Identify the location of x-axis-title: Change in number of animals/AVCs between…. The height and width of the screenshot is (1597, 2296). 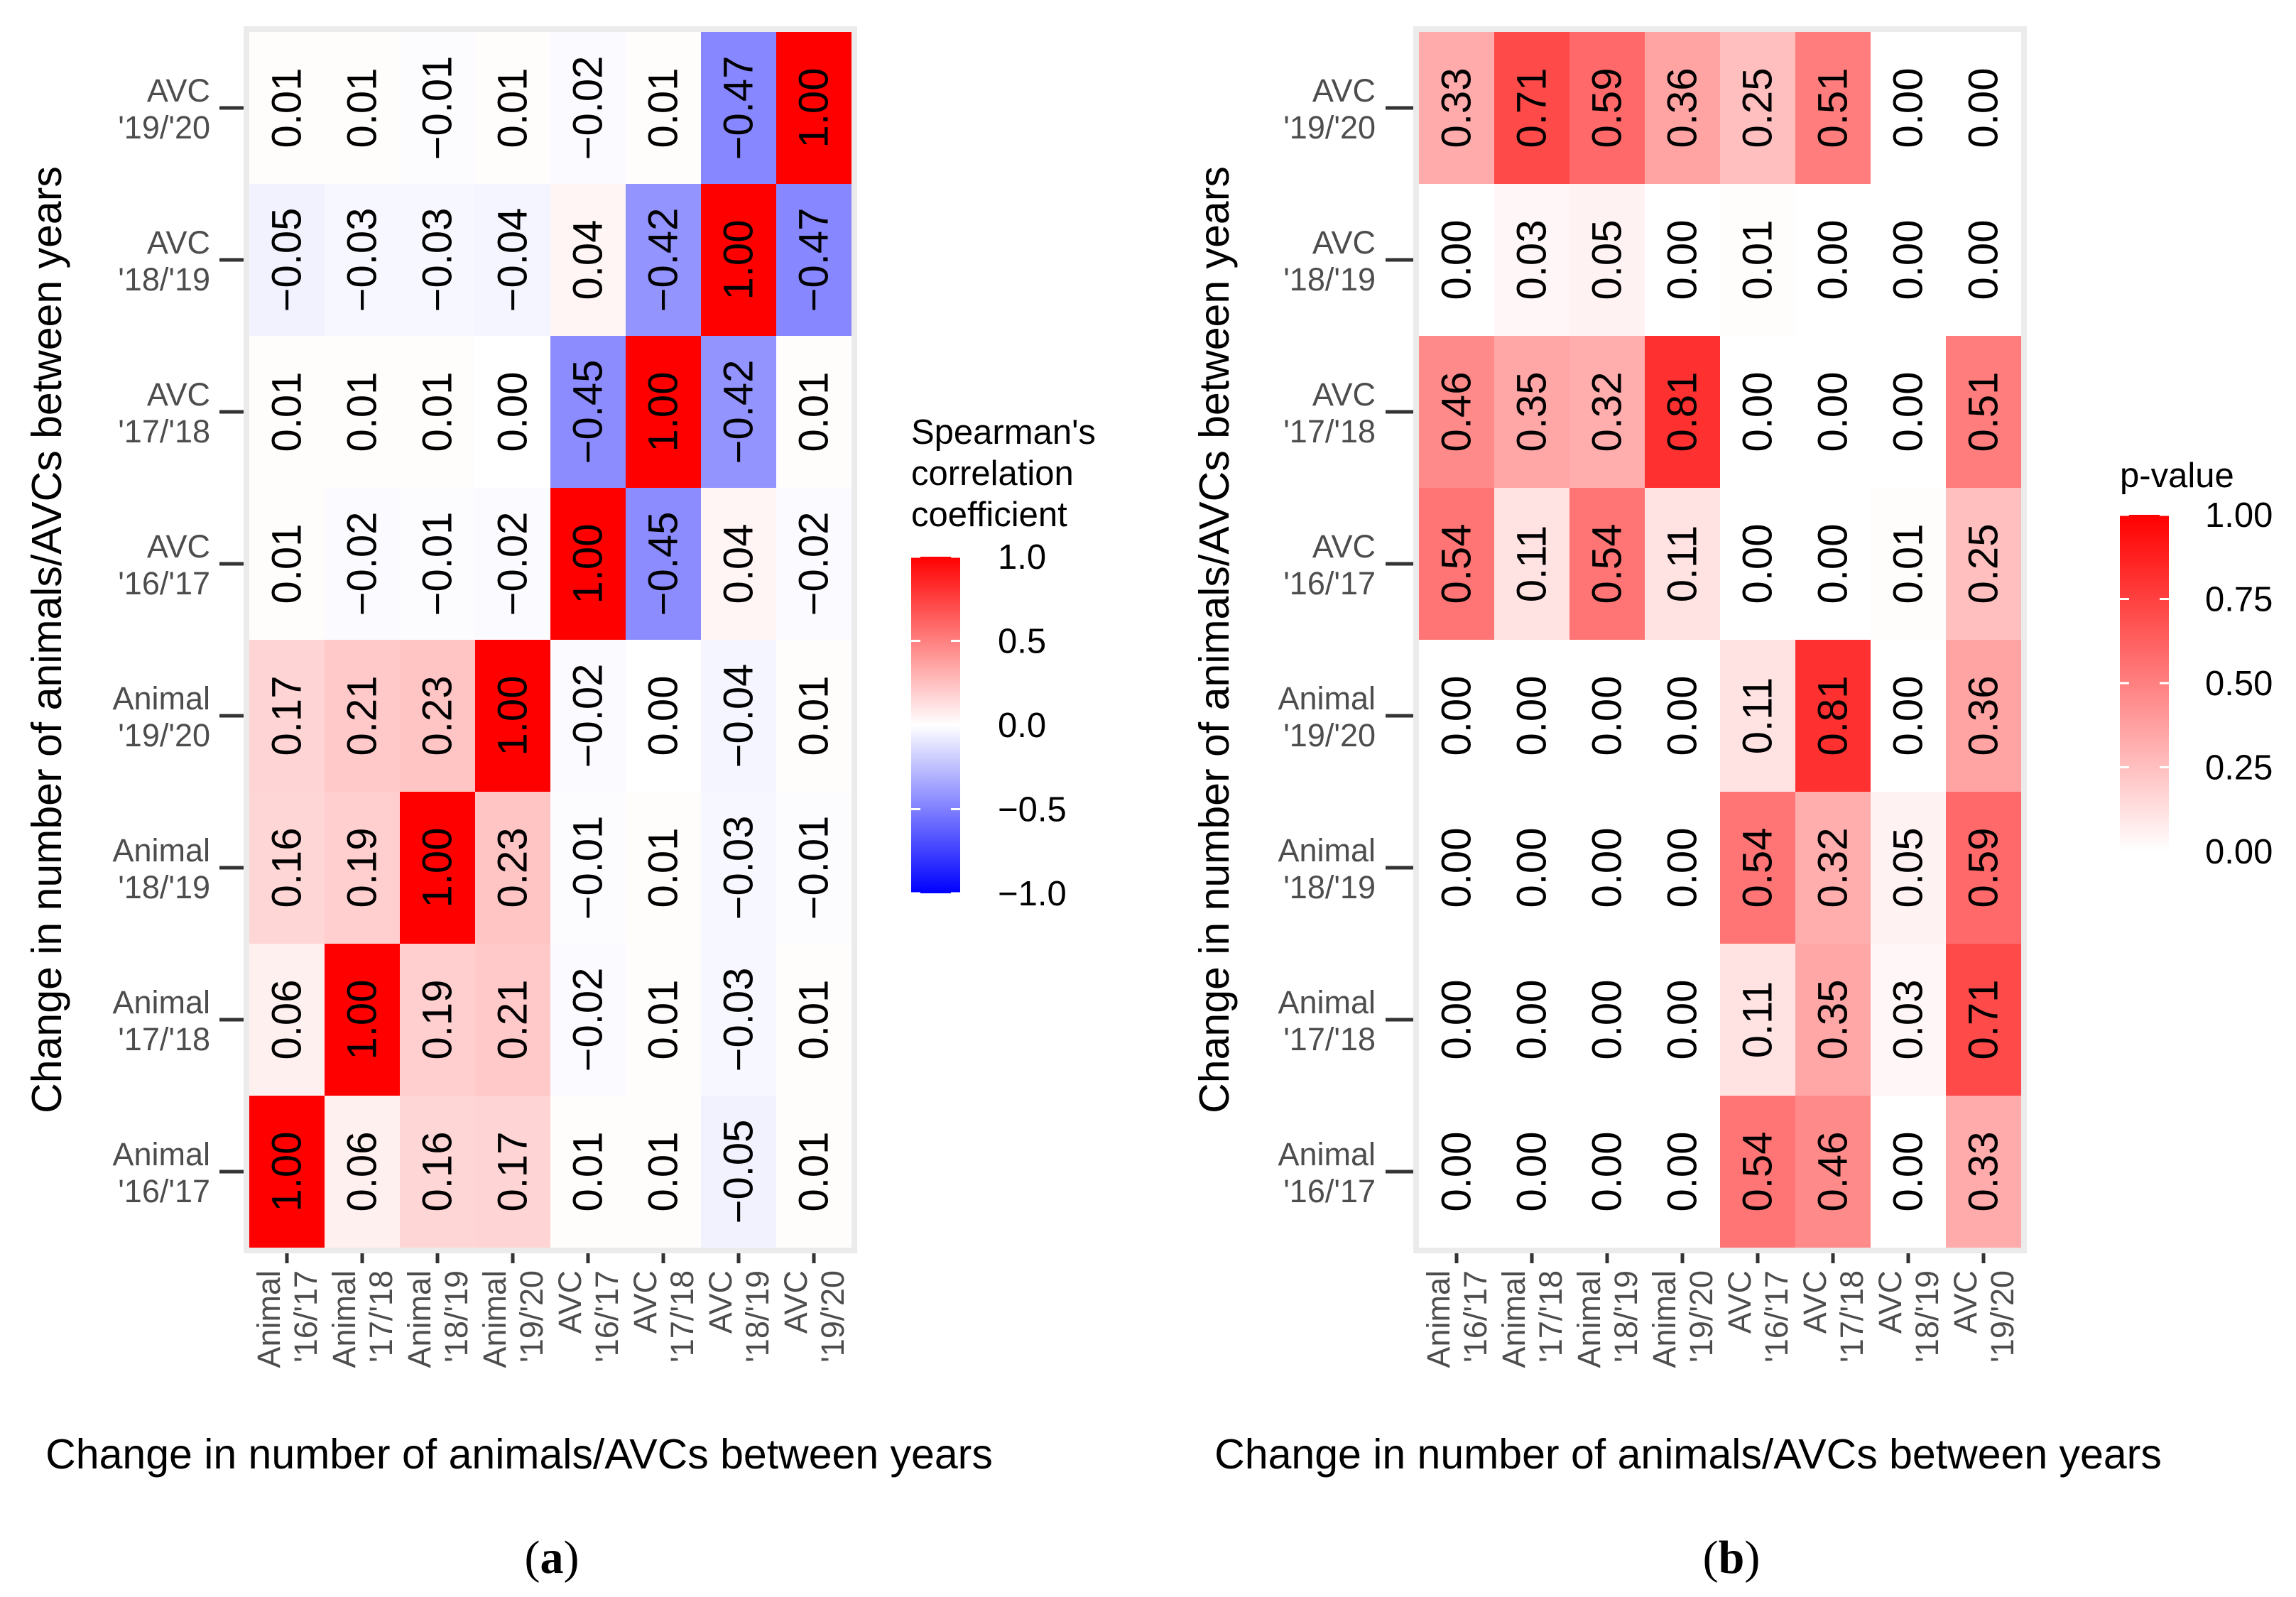
(519, 1454).